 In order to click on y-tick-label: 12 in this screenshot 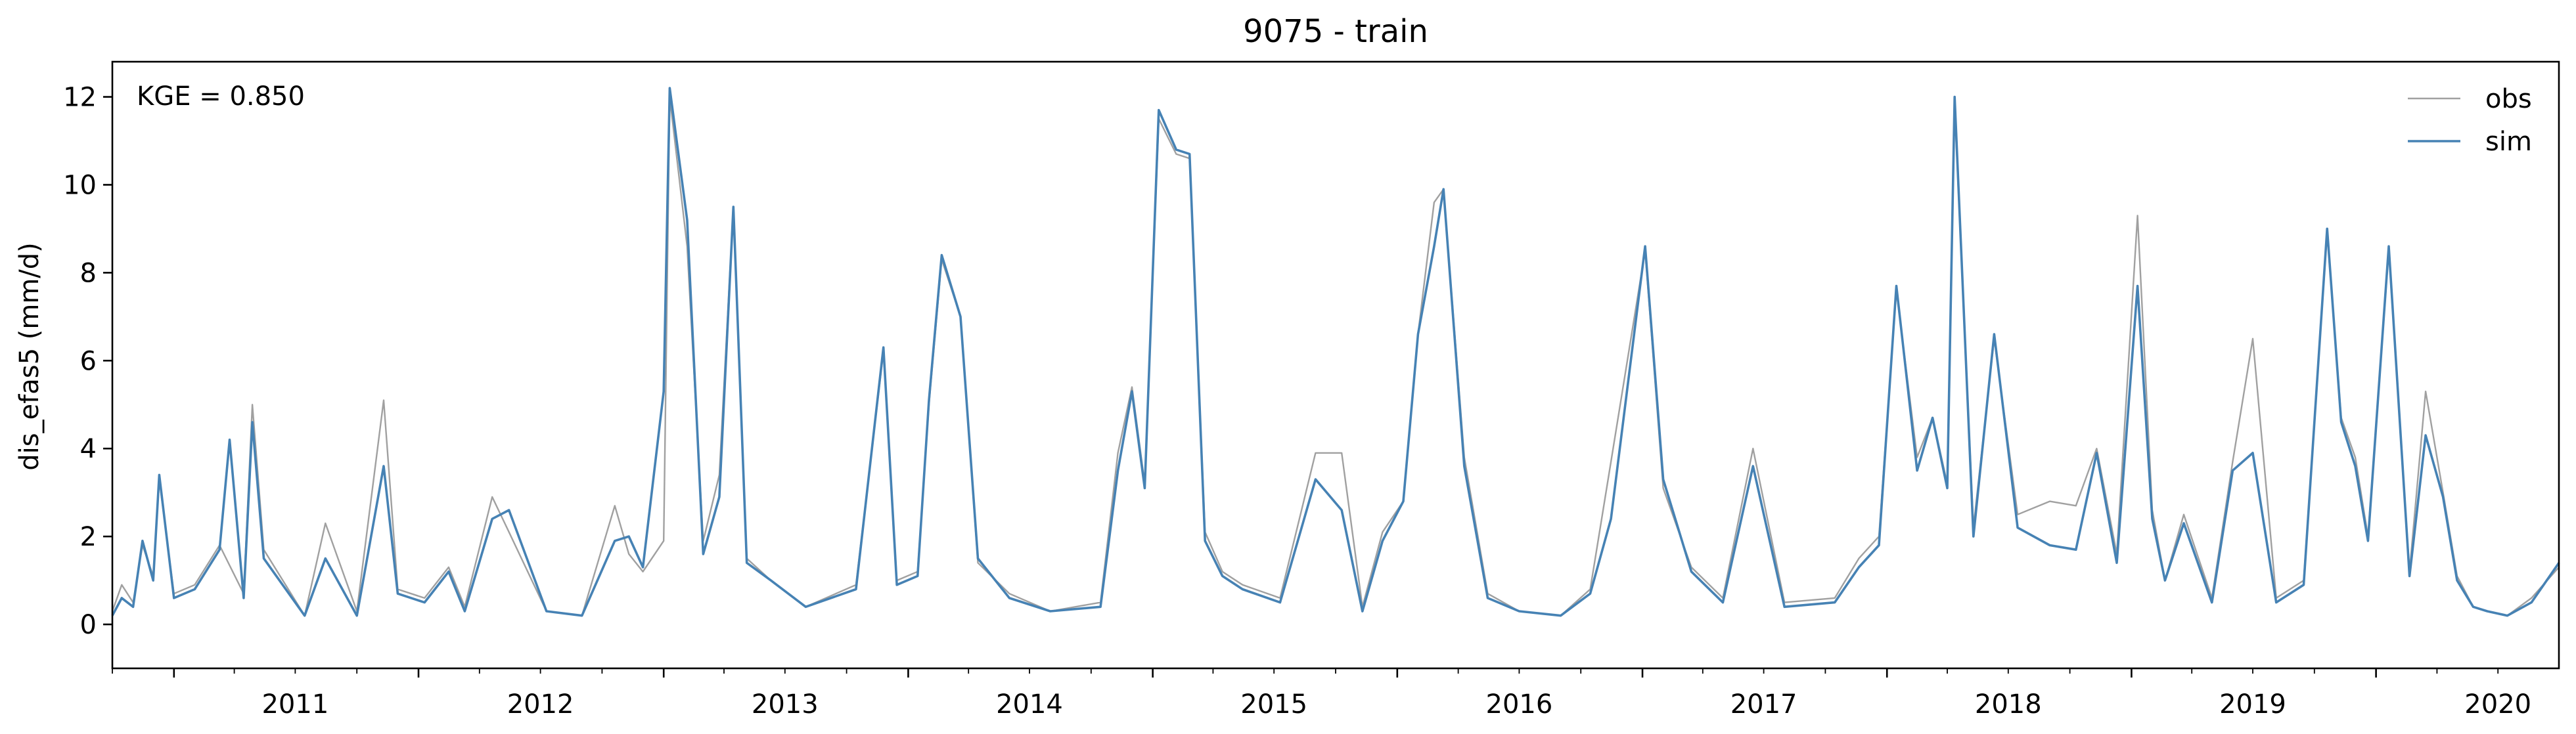, I will do `click(80, 98)`.